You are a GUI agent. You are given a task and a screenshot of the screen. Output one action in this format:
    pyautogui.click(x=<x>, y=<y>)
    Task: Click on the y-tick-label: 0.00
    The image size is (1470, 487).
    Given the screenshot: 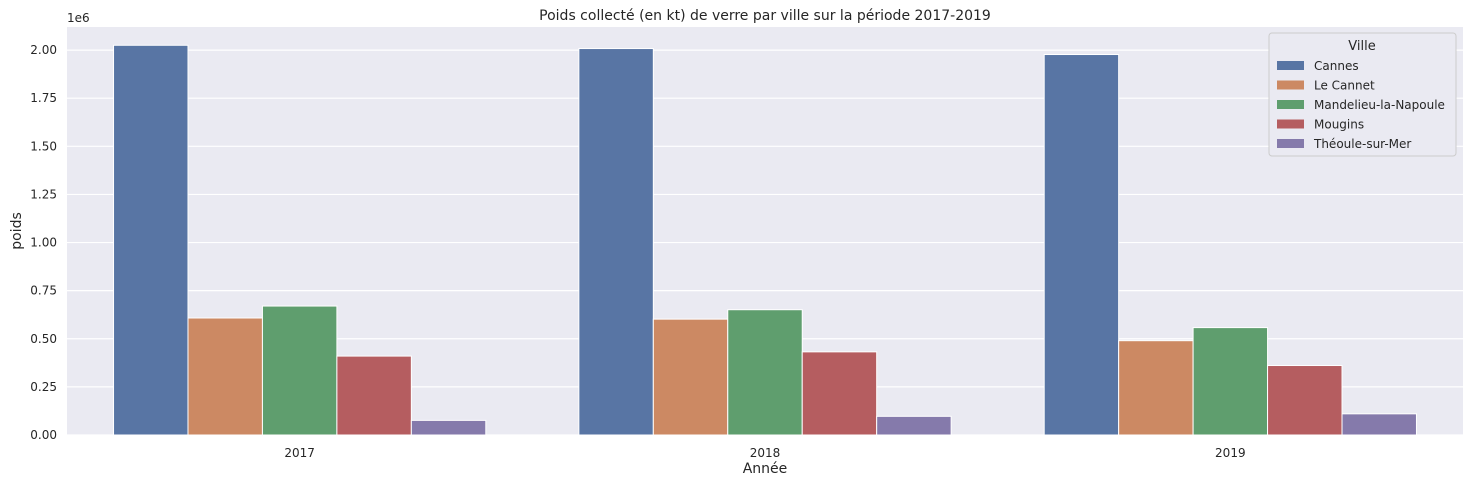 What is the action you would take?
    pyautogui.click(x=43, y=435)
    